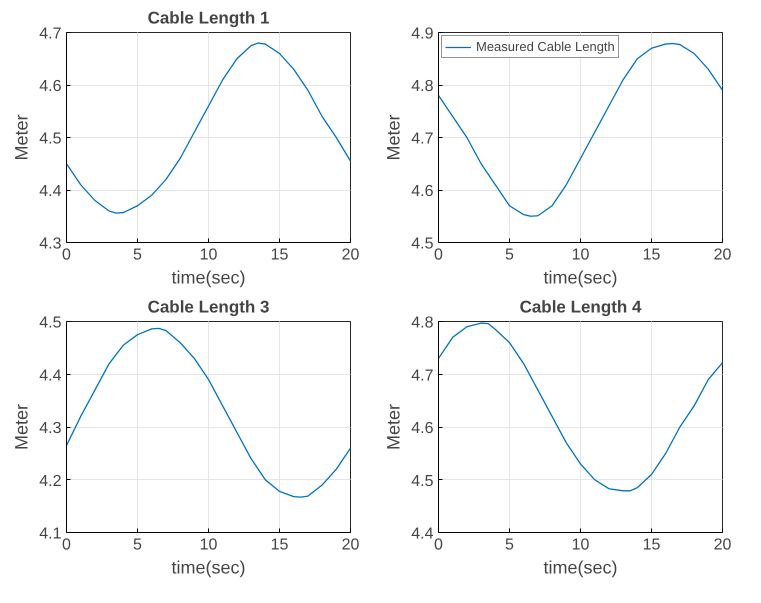 The height and width of the screenshot is (603, 761). What do you see at coordinates (581, 307) in the screenshot?
I see `chart-title: Cable Length 4` at bounding box center [581, 307].